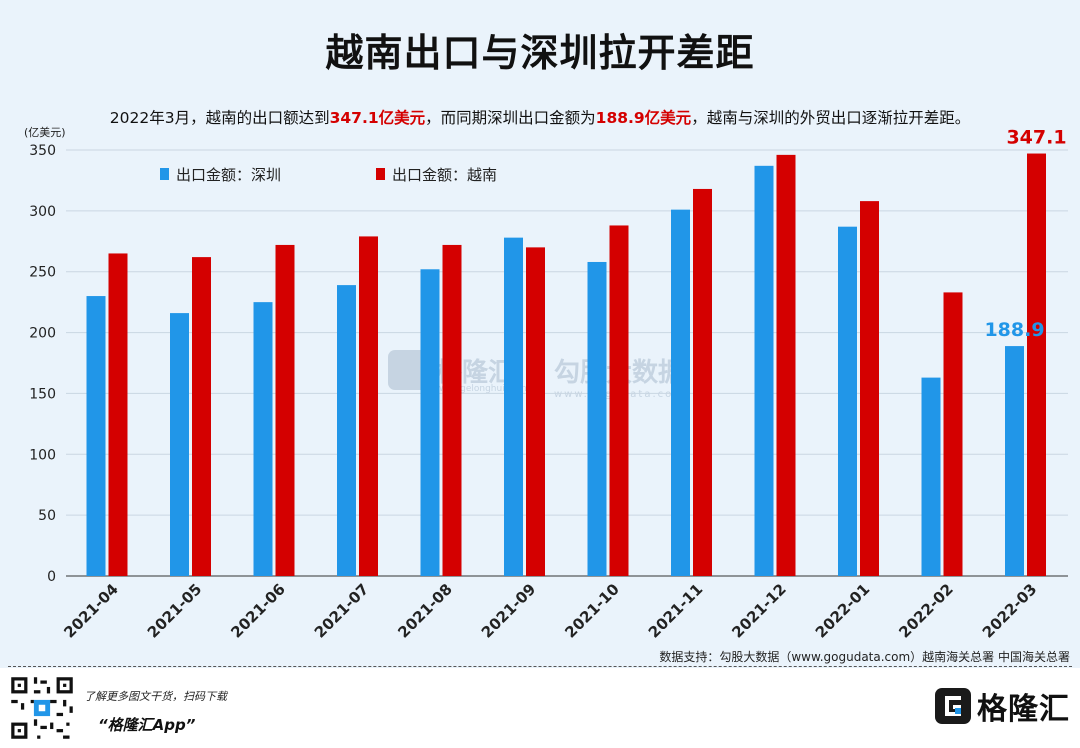 The image size is (1080, 748). What do you see at coordinates (540, 708) in the screenshot?
I see `footer: 了解更多图文干货，扫码下载 “格隆汇App” 格隆汇` at bounding box center [540, 708].